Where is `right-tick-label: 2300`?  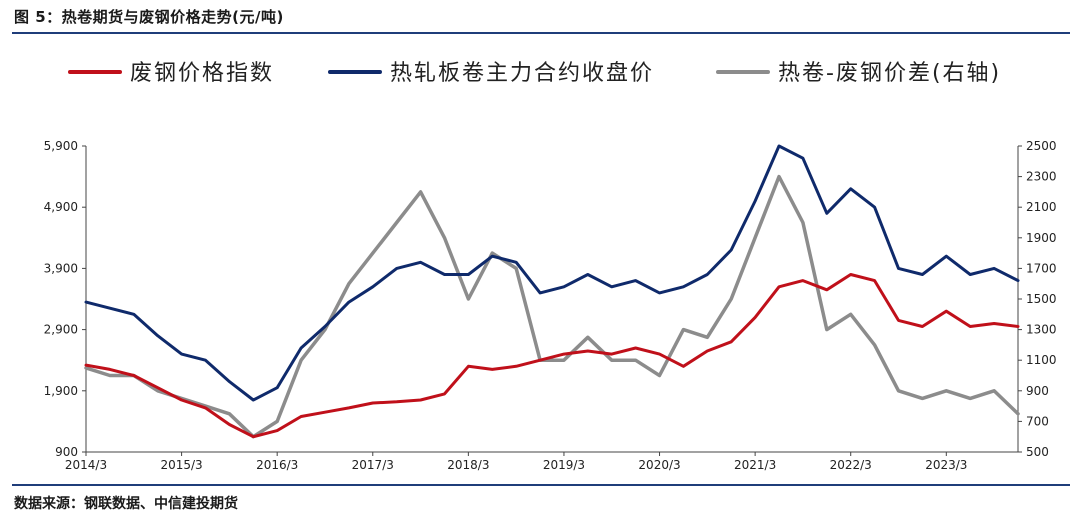 right-tick-label: 2300 is located at coordinates (1041, 177).